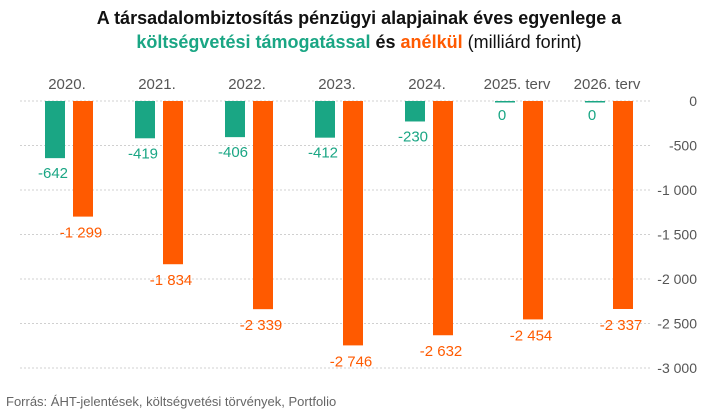  I want to click on category-label: 2022., so click(247, 84).